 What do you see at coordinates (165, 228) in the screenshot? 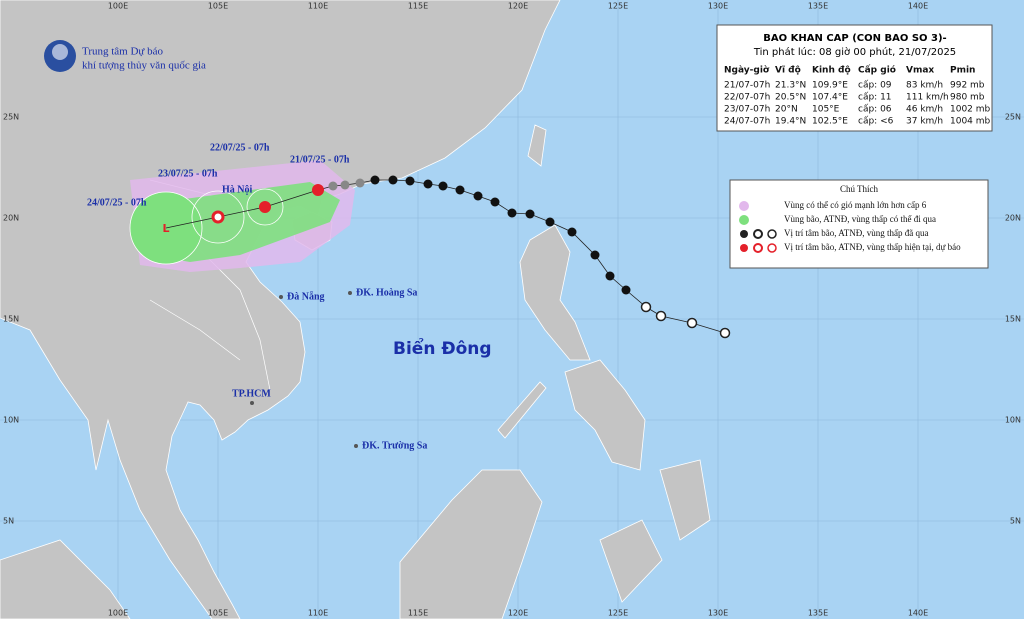
I see `low-forecast: L` at bounding box center [165, 228].